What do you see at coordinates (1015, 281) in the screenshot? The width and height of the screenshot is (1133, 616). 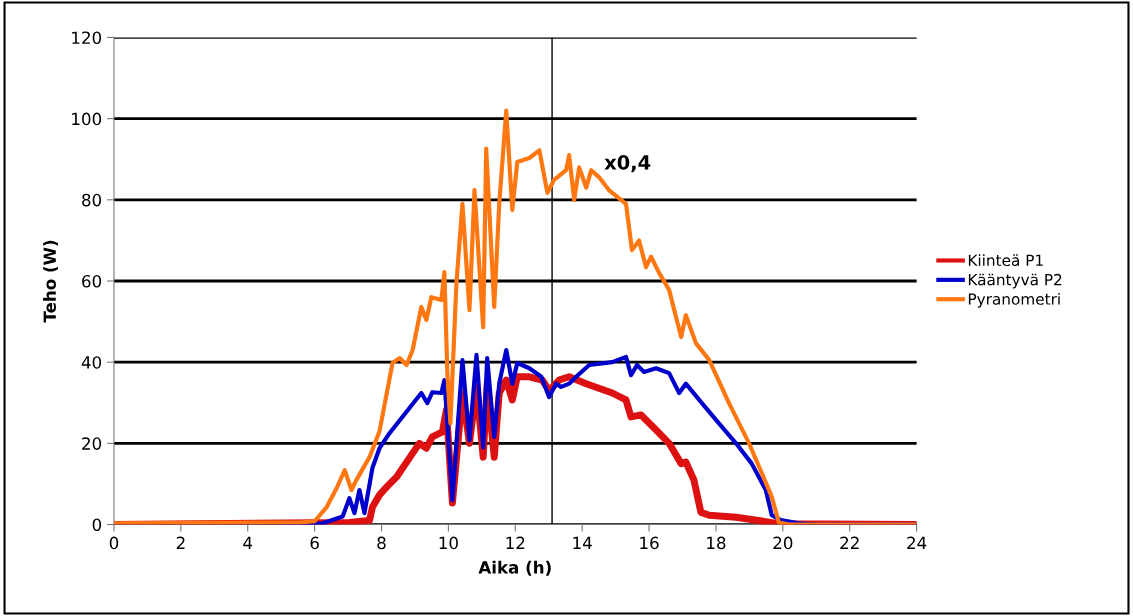 I see `legend-label: Kääntyvä P2` at bounding box center [1015, 281].